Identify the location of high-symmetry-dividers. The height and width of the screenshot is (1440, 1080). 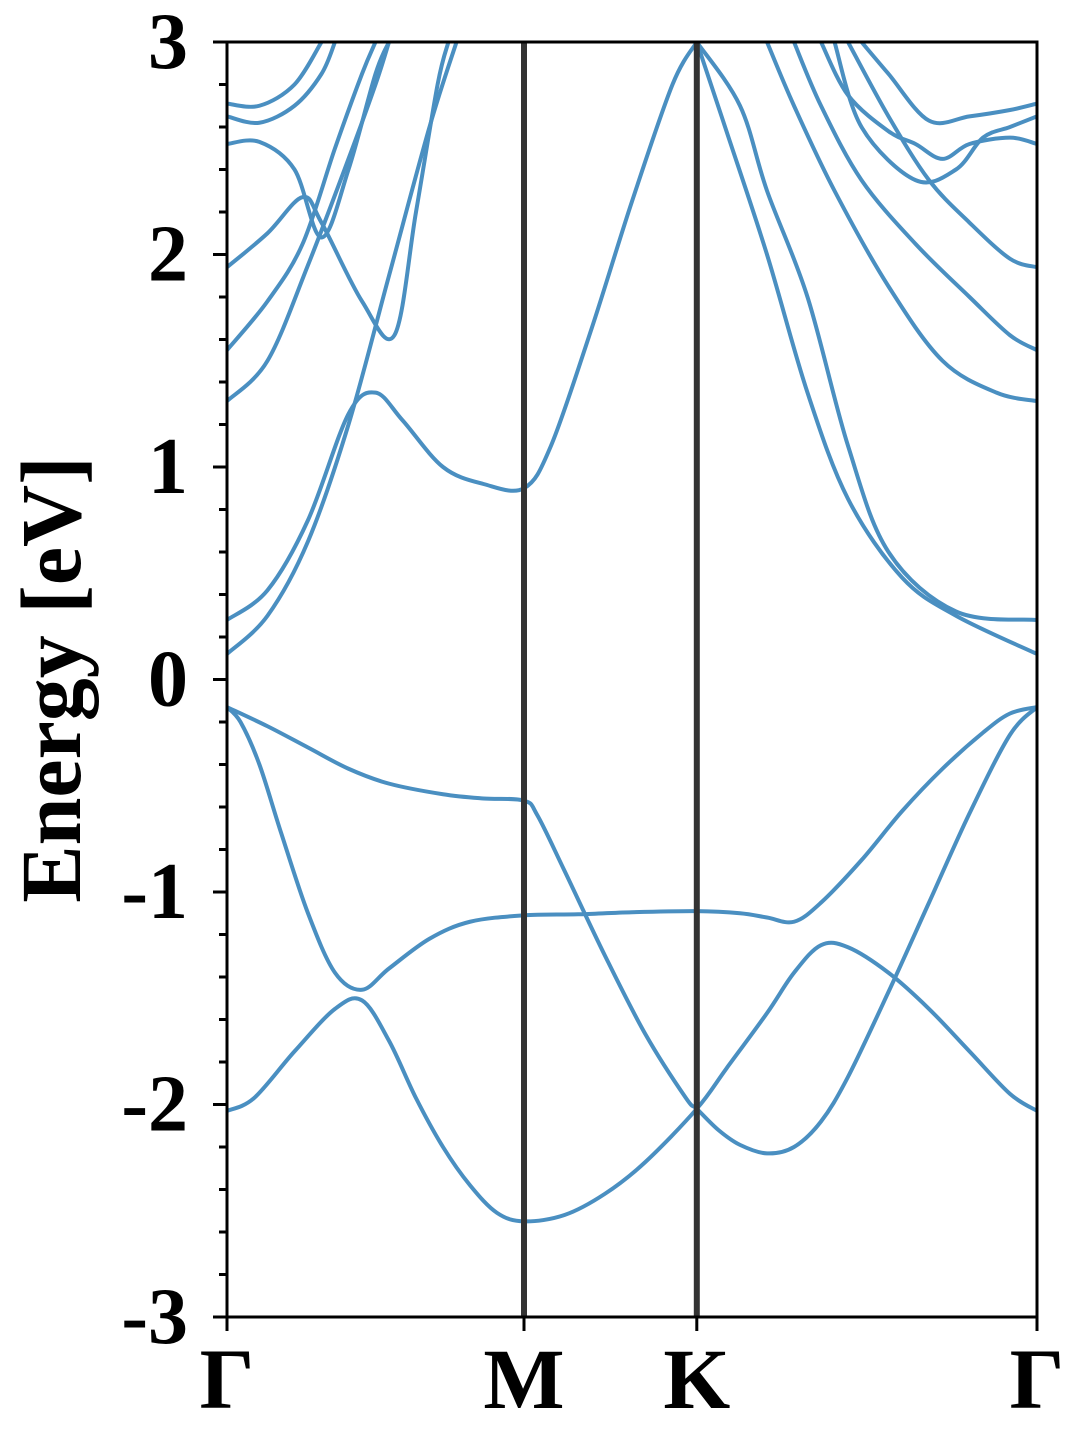
(610, 679).